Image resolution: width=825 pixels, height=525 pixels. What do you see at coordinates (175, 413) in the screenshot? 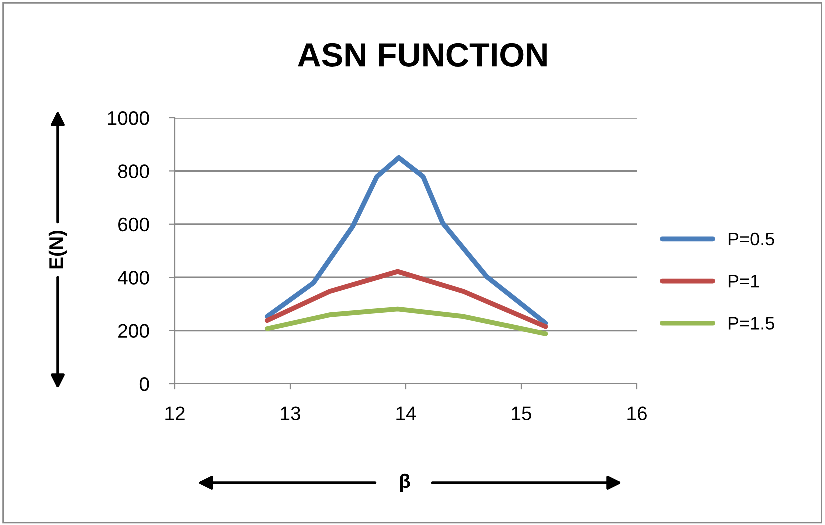
I see `x-tick-label: 12` at bounding box center [175, 413].